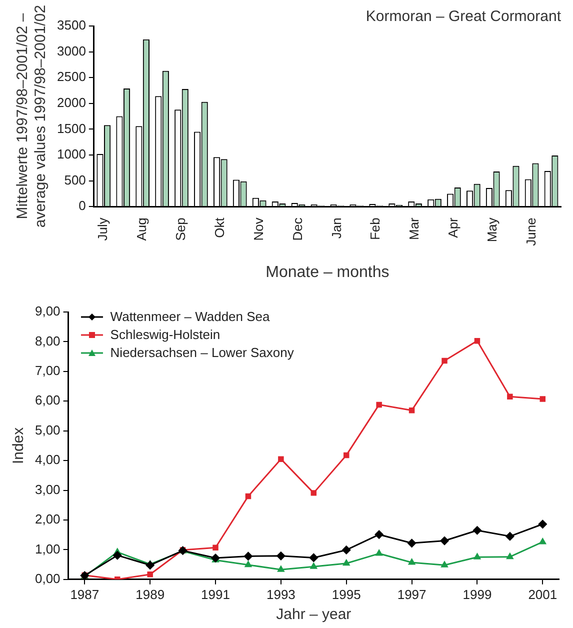 This screenshot has height=628, width=573. Describe the element at coordinates (202, 353) in the screenshot. I see `legend-label: Niedersachsen – Lower Saxony` at that location.